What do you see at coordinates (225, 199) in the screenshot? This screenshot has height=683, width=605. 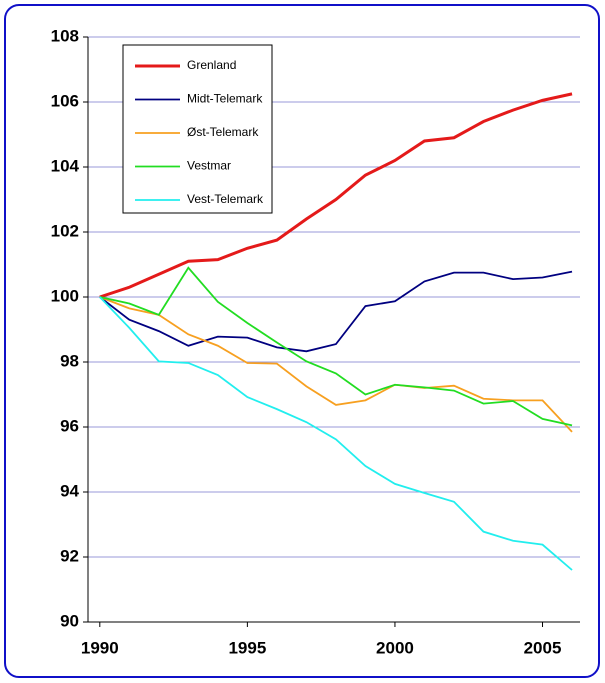 I see `legend-label: Vest-Telemark` at bounding box center [225, 199].